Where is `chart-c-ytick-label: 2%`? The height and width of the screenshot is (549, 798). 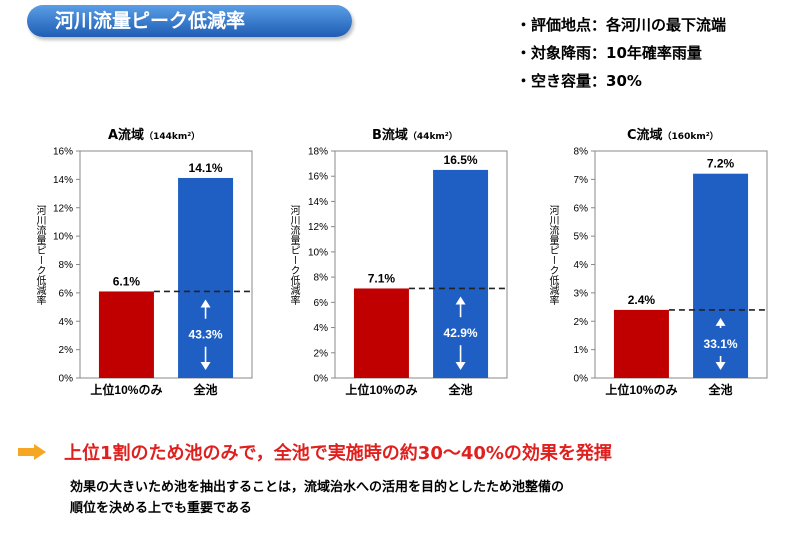
chart-c-ytick-label: 2% is located at coordinates (581, 322).